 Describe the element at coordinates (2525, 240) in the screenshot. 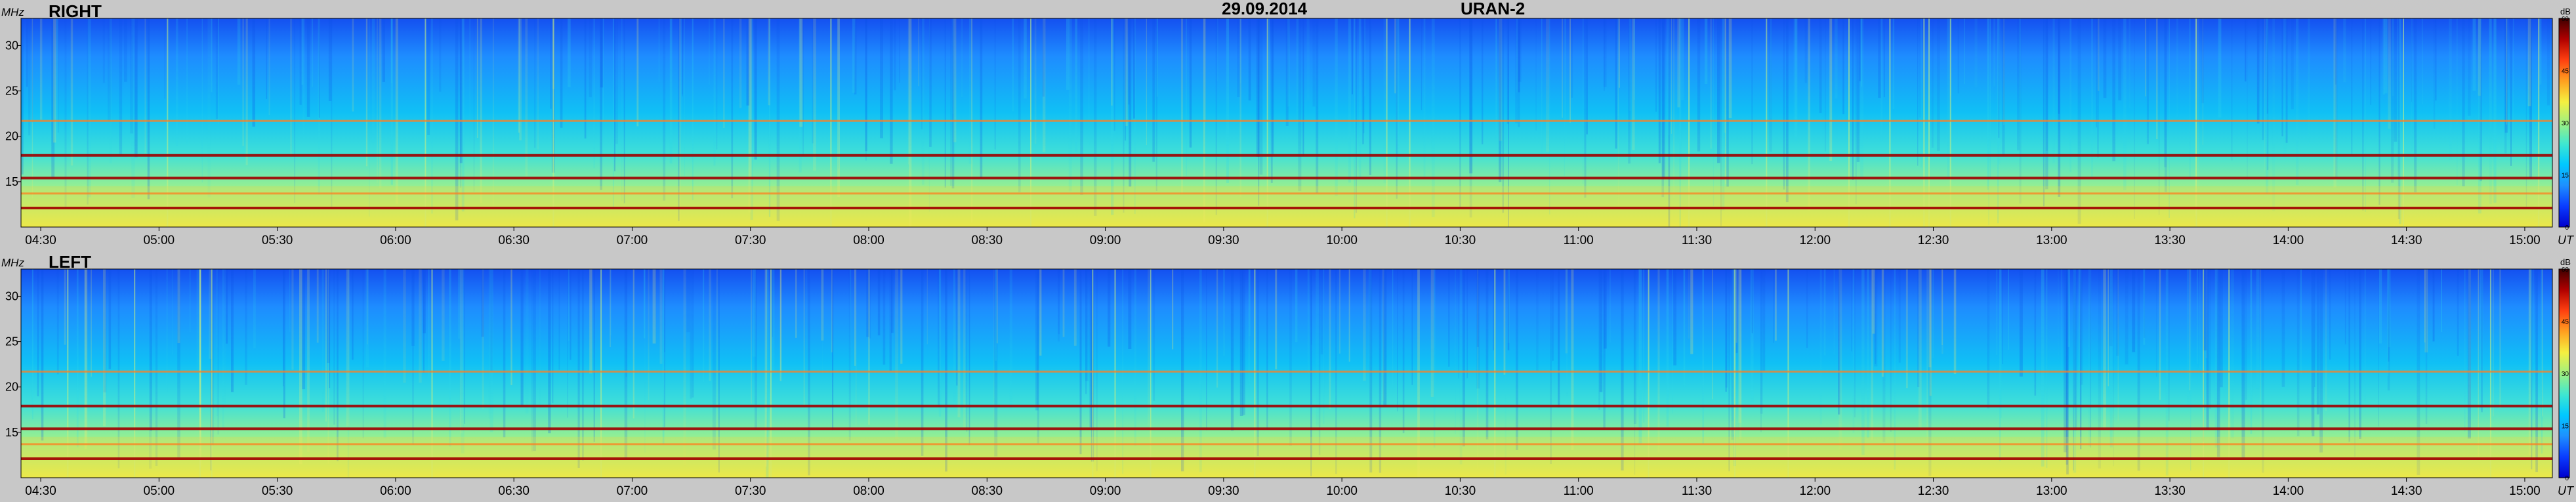

I see `x-tick-label: 15:00` at that location.